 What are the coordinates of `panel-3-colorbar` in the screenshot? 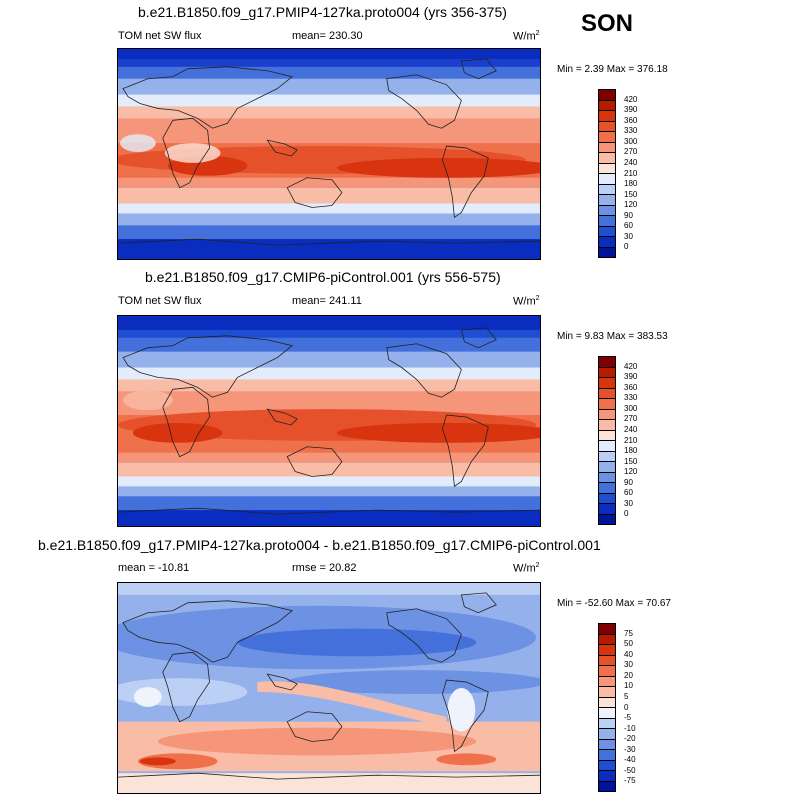 It's located at (607, 707).